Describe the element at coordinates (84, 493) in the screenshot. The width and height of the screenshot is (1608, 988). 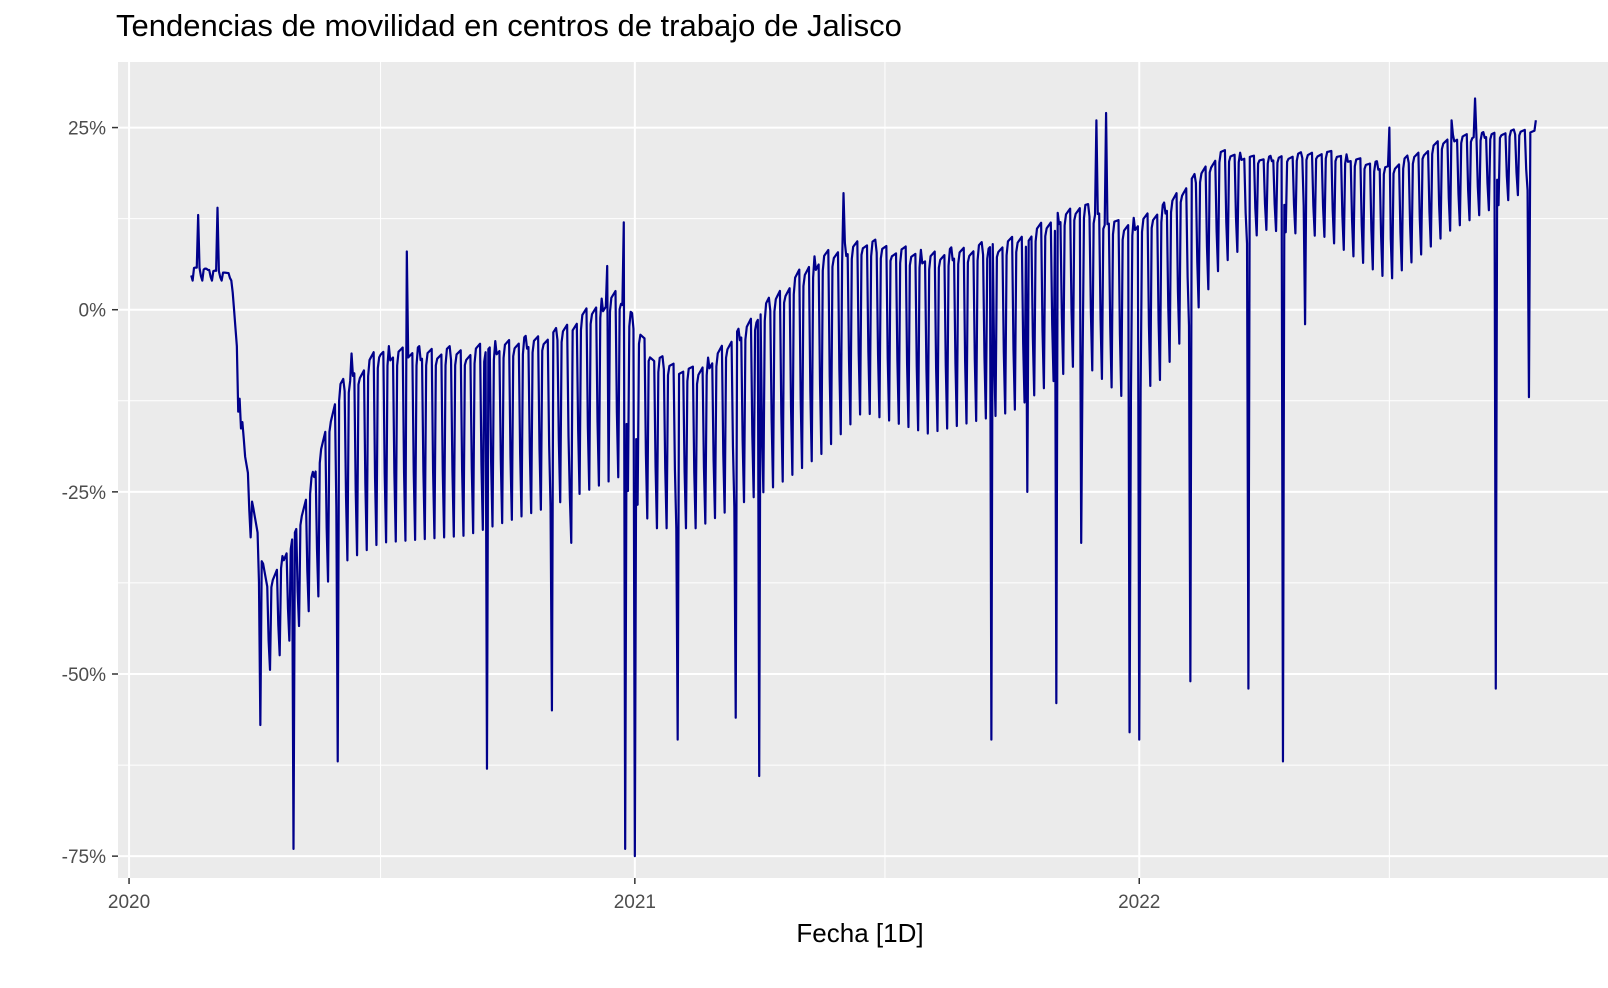
I see `y-tick-label: -25%` at that location.